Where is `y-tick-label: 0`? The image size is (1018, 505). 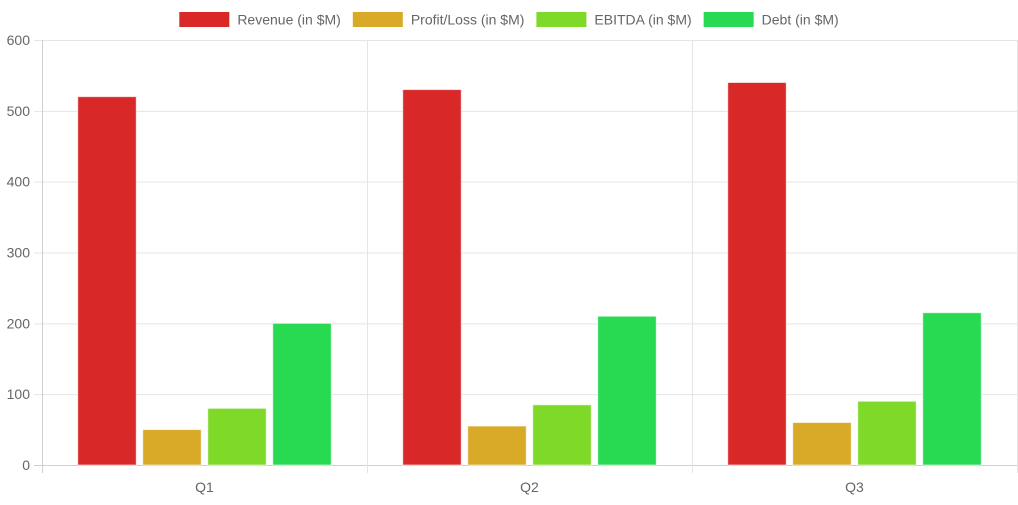 y-tick-label: 0 is located at coordinates (26, 465).